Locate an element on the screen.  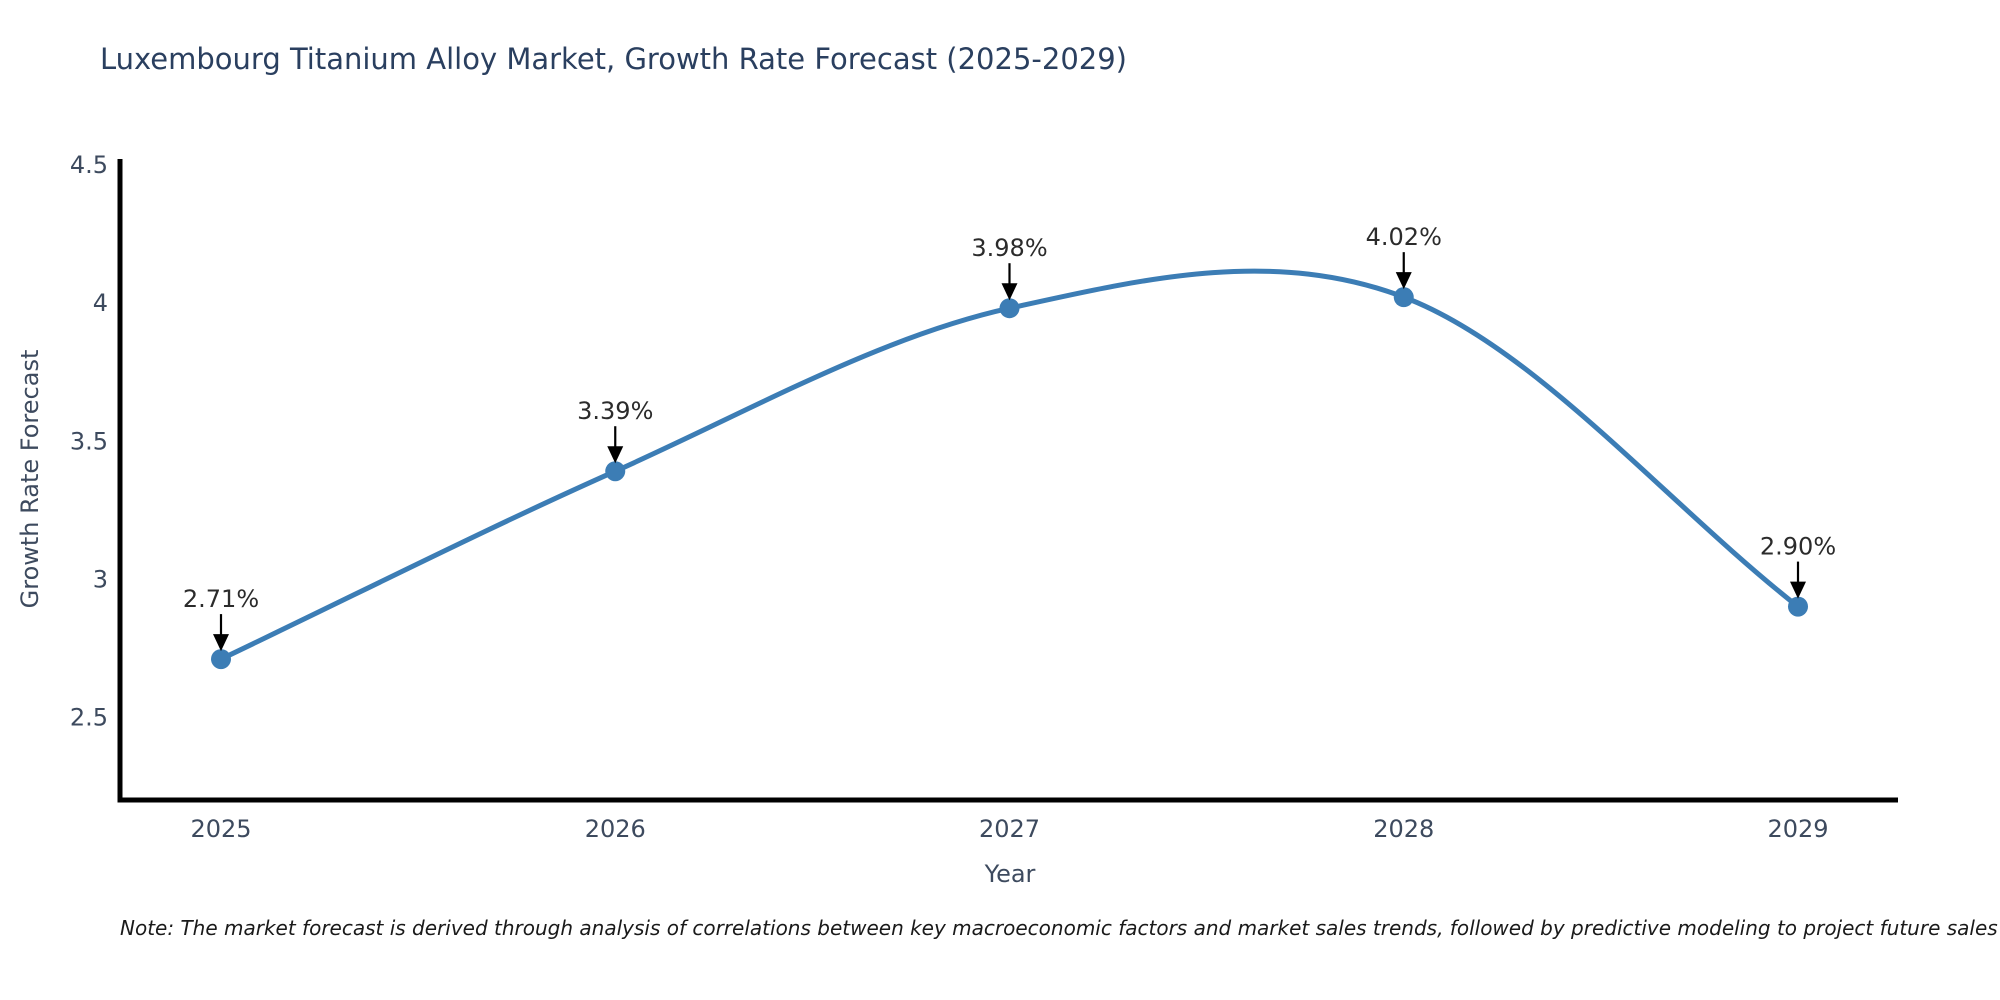
data-point-label: 4.02% is located at coordinates (1404, 237).